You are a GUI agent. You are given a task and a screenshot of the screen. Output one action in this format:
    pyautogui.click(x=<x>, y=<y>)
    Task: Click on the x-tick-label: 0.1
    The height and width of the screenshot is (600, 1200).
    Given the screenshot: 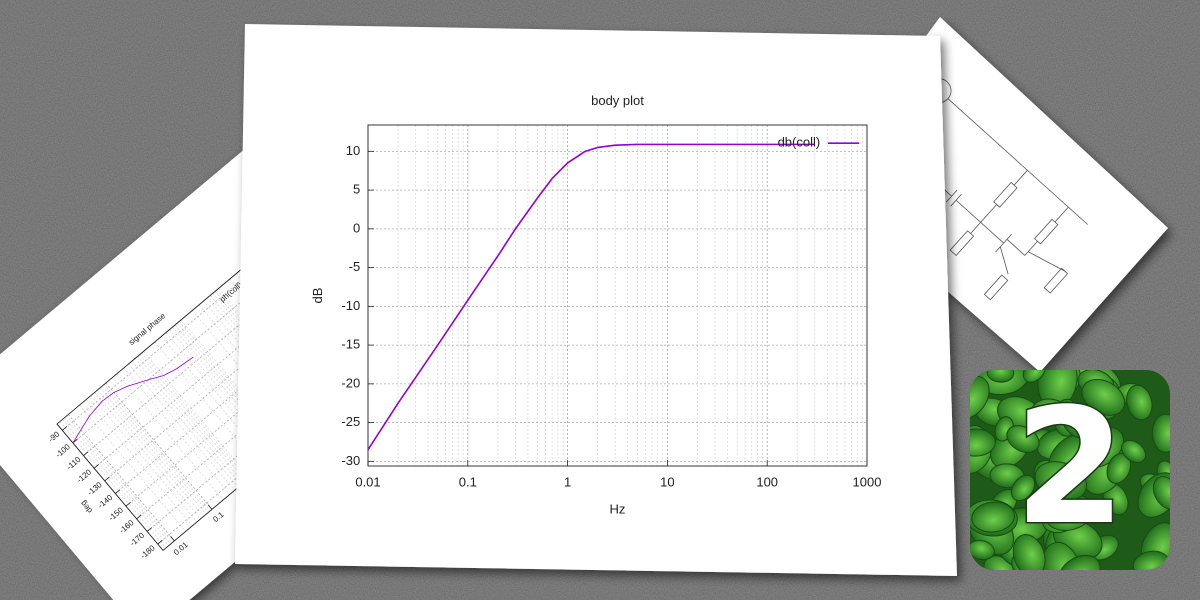 What is the action you would take?
    pyautogui.click(x=468, y=481)
    